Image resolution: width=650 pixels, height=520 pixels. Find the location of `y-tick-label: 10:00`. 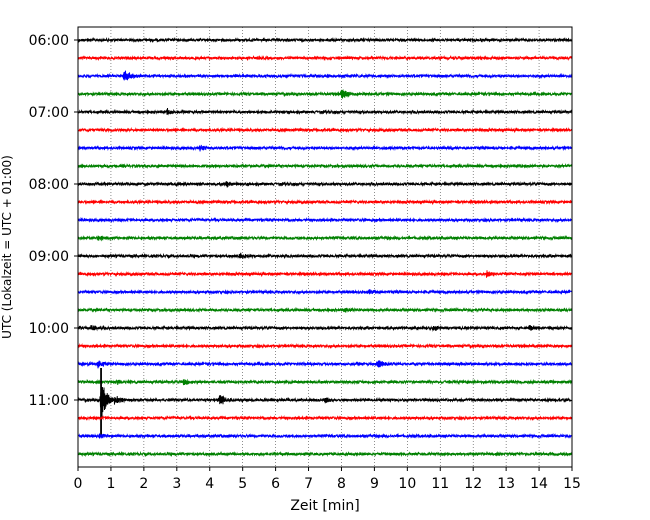

y-tick-label: 10:00 is located at coordinates (49, 329).